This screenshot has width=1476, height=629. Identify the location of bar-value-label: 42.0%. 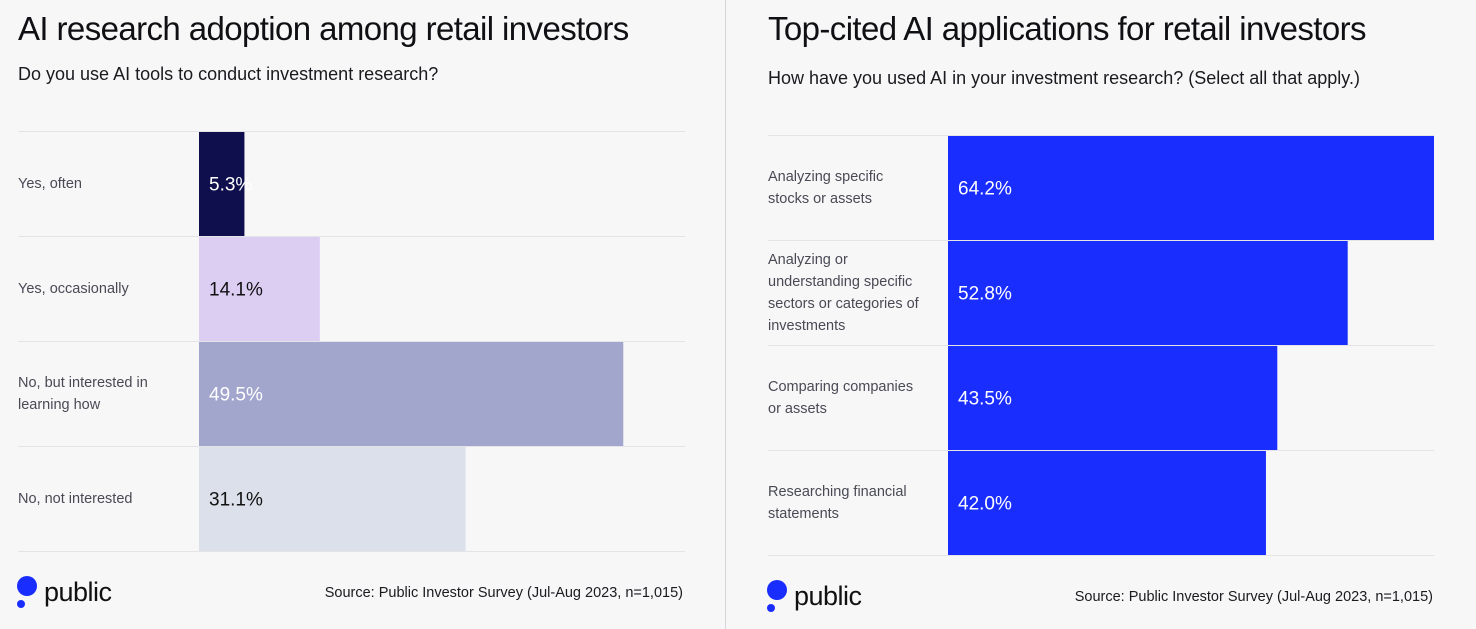
(985, 504).